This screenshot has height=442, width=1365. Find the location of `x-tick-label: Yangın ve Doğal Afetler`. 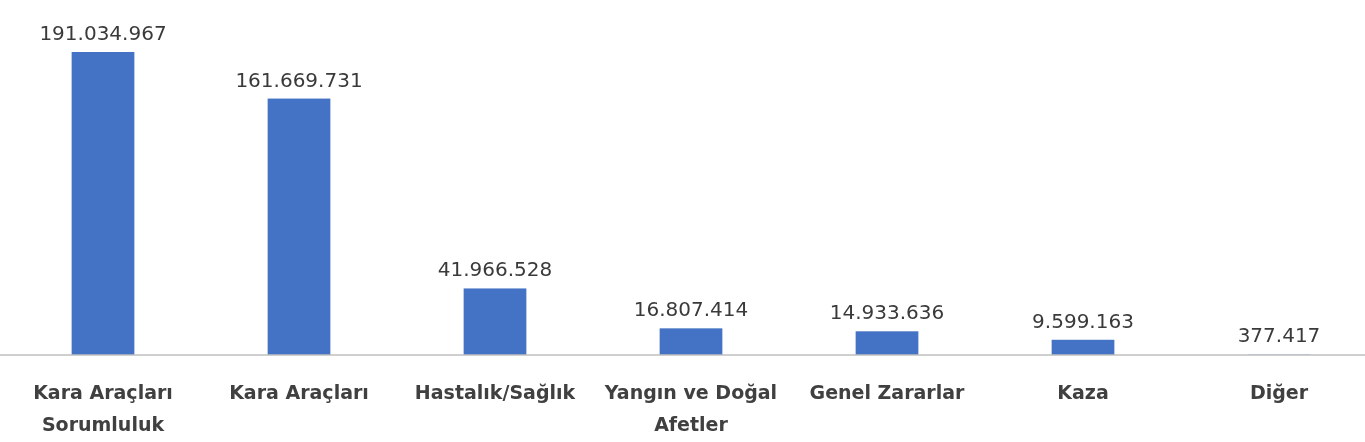

x-tick-label: Yangın ve Doğal Afetler is located at coordinates (690, 408).